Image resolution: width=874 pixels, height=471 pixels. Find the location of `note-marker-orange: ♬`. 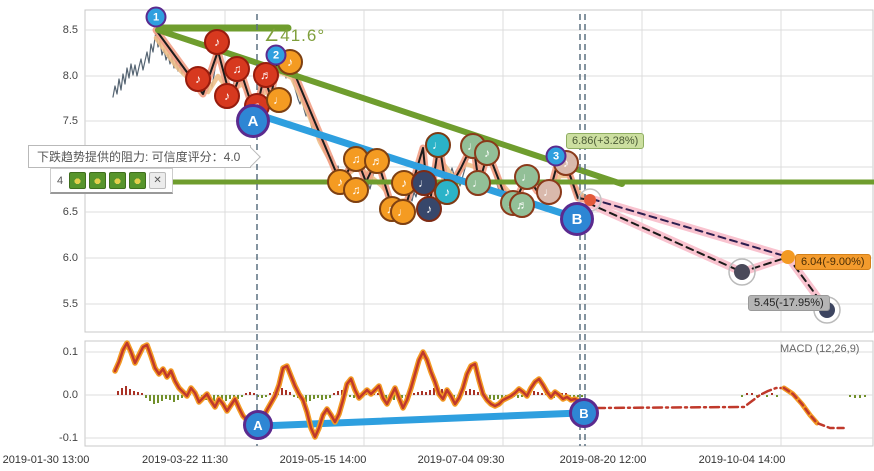

note-marker-orange: ♬ is located at coordinates (377, 161).